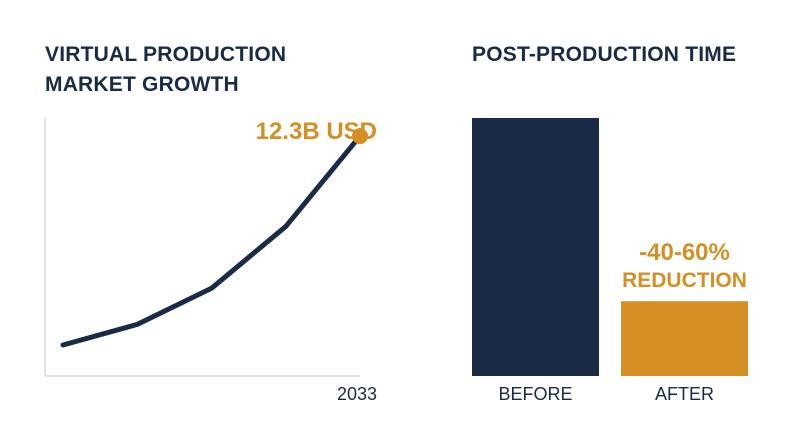 This screenshot has width=800, height=447. What do you see at coordinates (604, 54) in the screenshot?
I see `bar-chart-title: POST-PRODUCTION TIME` at bounding box center [604, 54].